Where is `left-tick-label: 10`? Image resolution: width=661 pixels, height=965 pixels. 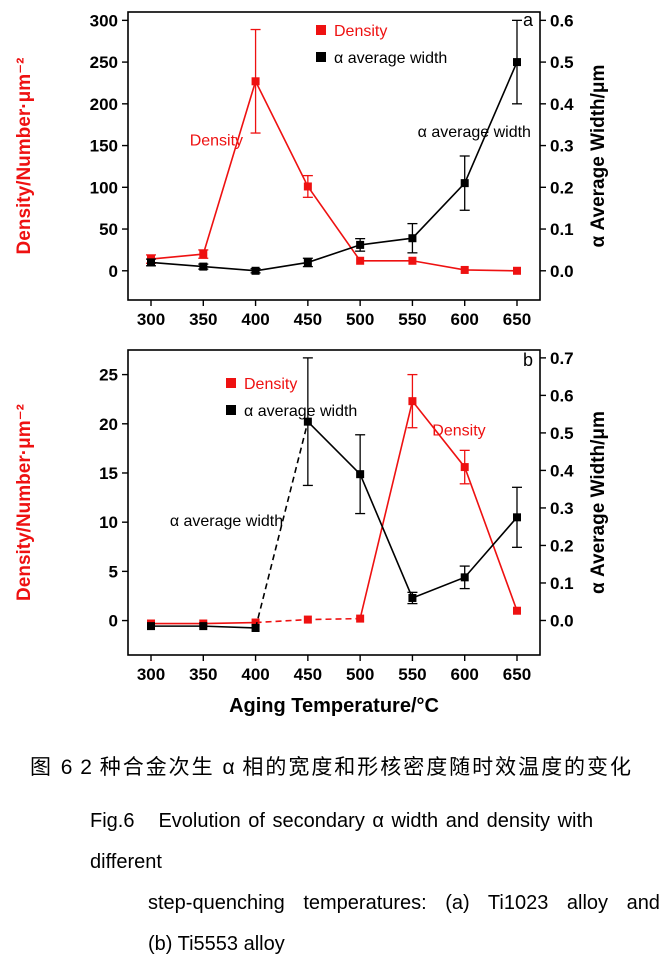 left-tick-label: 10 is located at coordinates (108, 522).